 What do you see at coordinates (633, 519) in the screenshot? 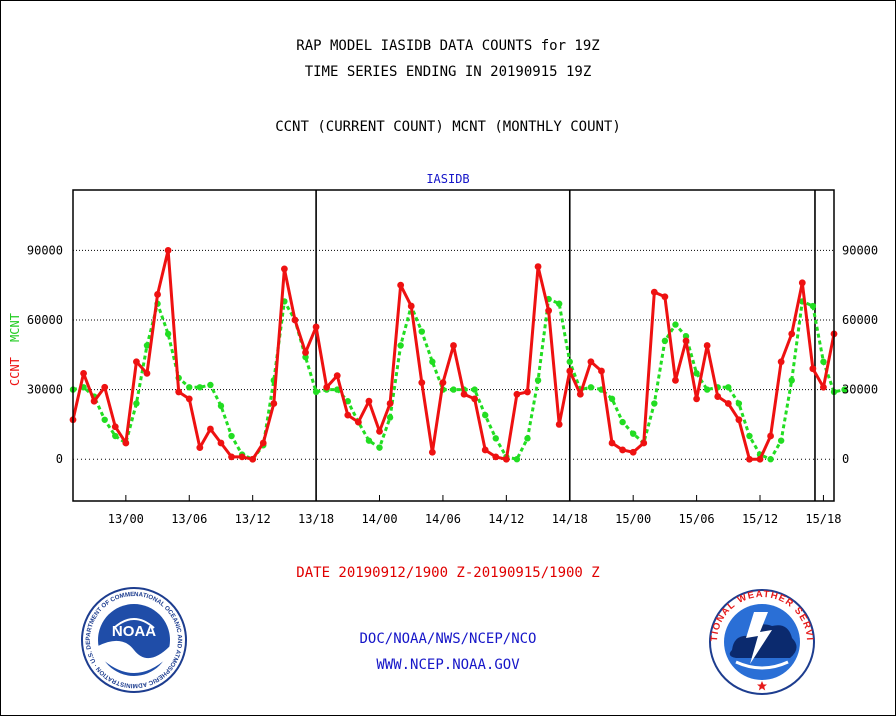
I see `x-tick-label: 15/00` at bounding box center [633, 519].